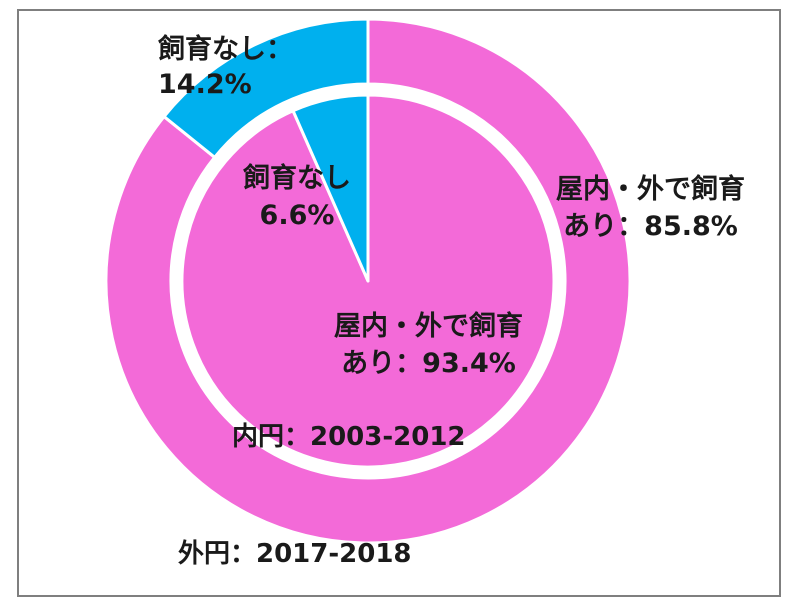  I want to click on outer-no-pet-label: 飼育なし： 14.2%, so click(225, 67).